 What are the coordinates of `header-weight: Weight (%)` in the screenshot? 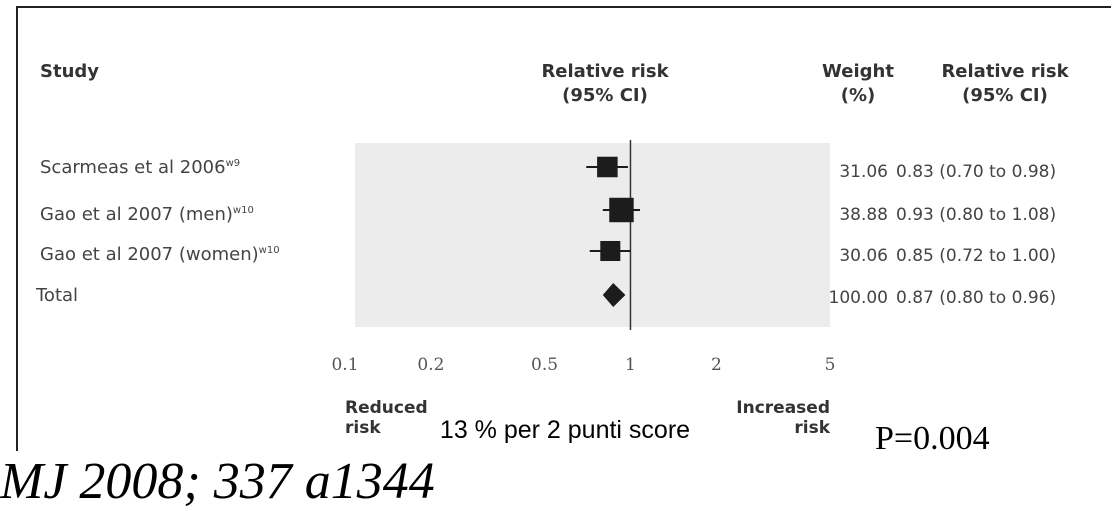 It's located at (858, 83).